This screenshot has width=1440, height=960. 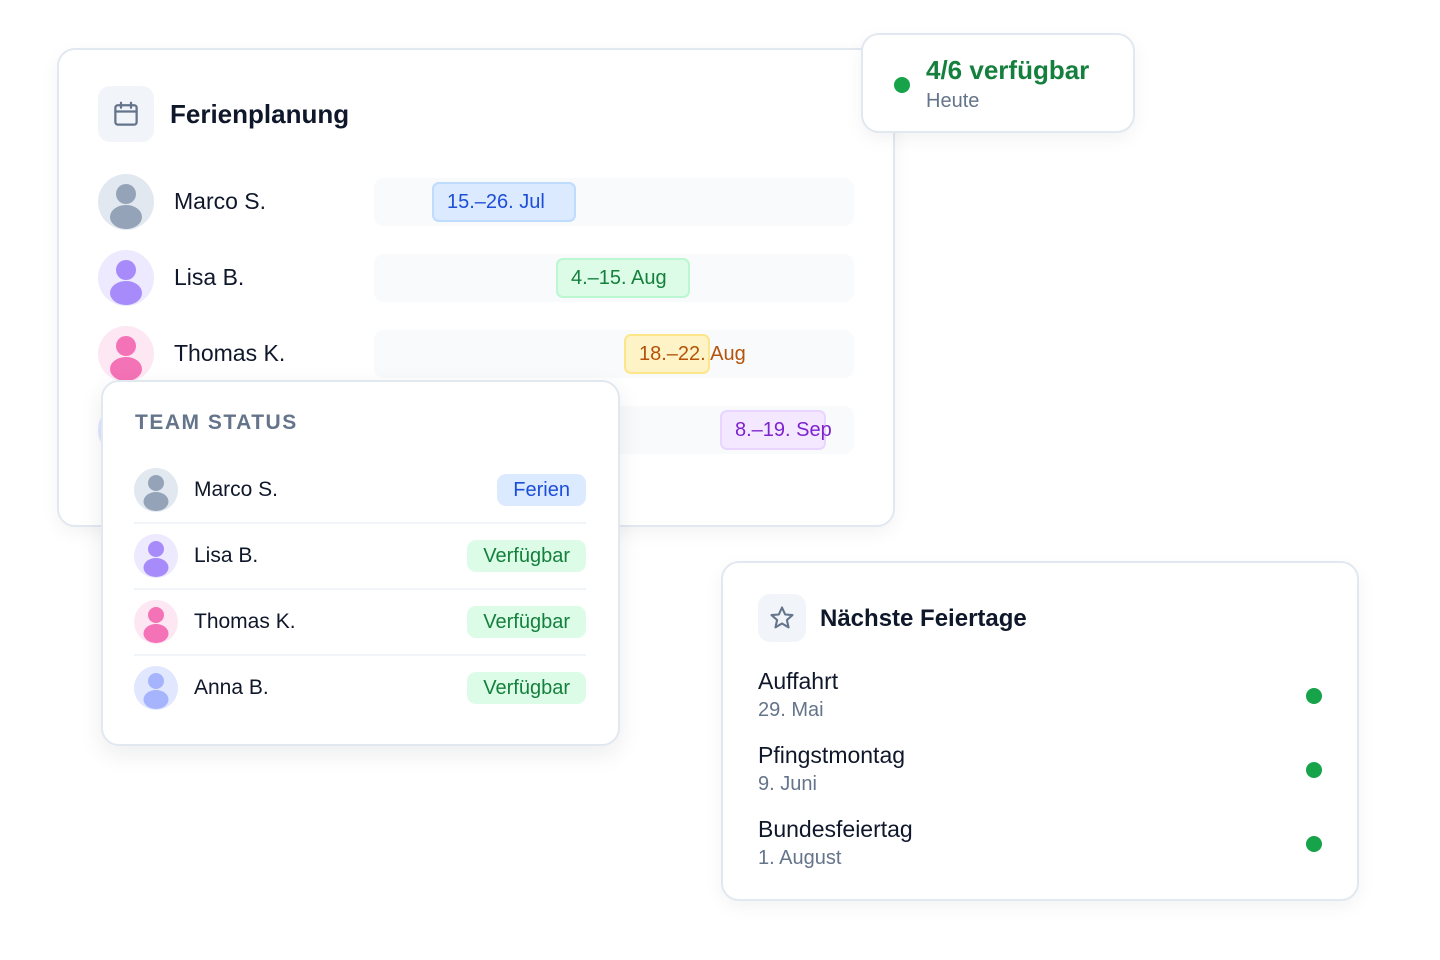 What do you see at coordinates (685, 354) in the screenshot?
I see `vacation-range-pill: 18.–22. Aug` at bounding box center [685, 354].